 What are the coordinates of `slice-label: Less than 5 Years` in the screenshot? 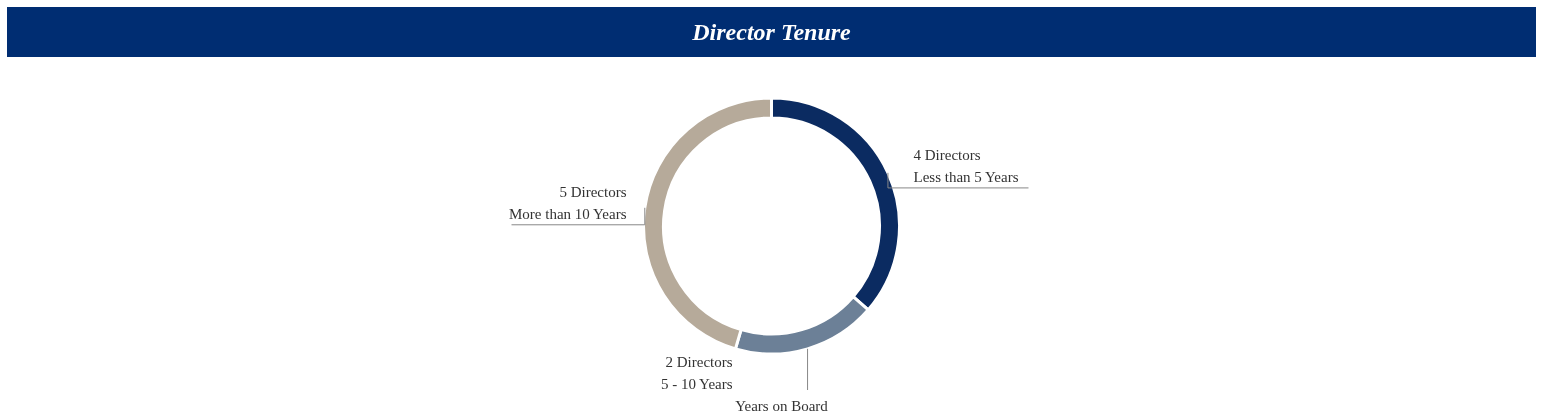 It's located at (966, 176).